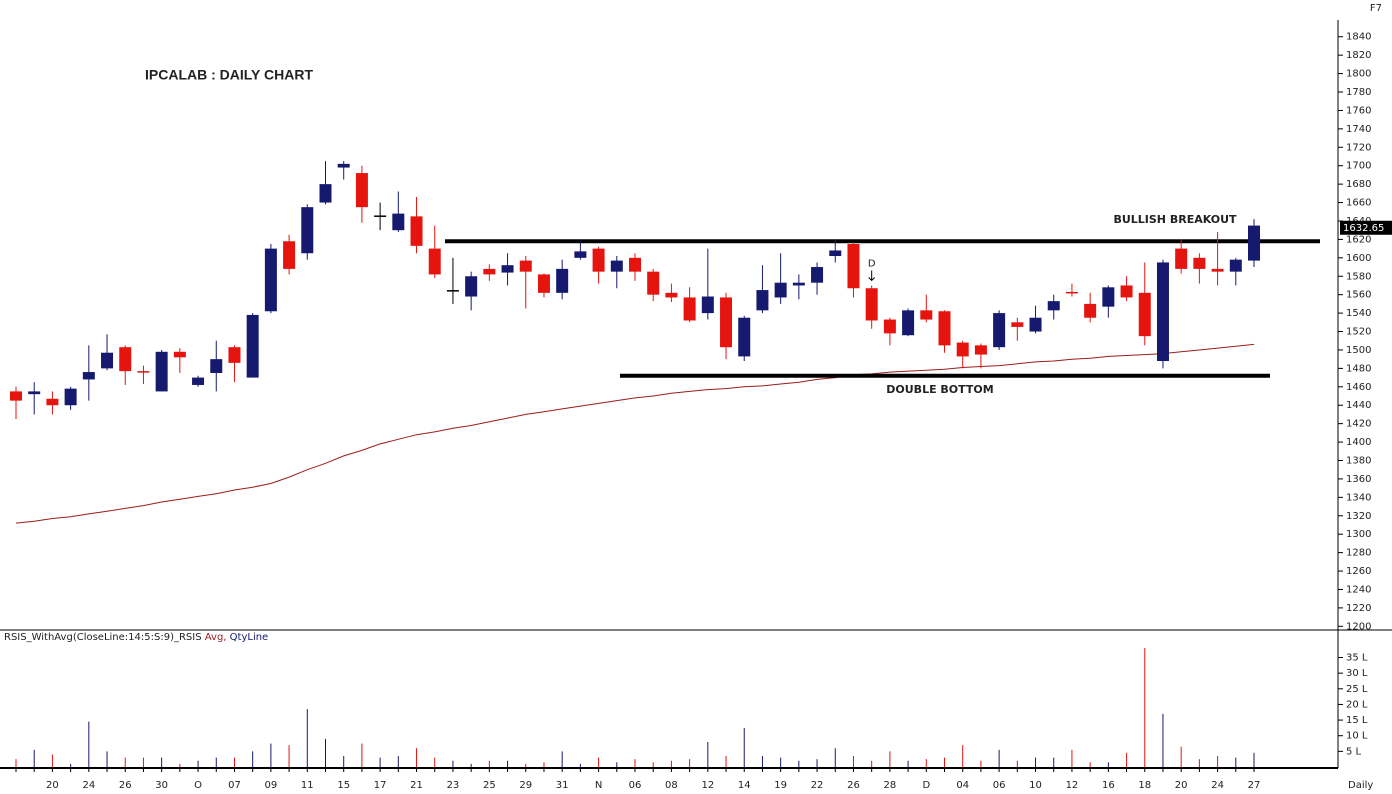 The image size is (1392, 794). What do you see at coordinates (1358, 332) in the screenshot?
I see `y-tick-label: 1520` at bounding box center [1358, 332].